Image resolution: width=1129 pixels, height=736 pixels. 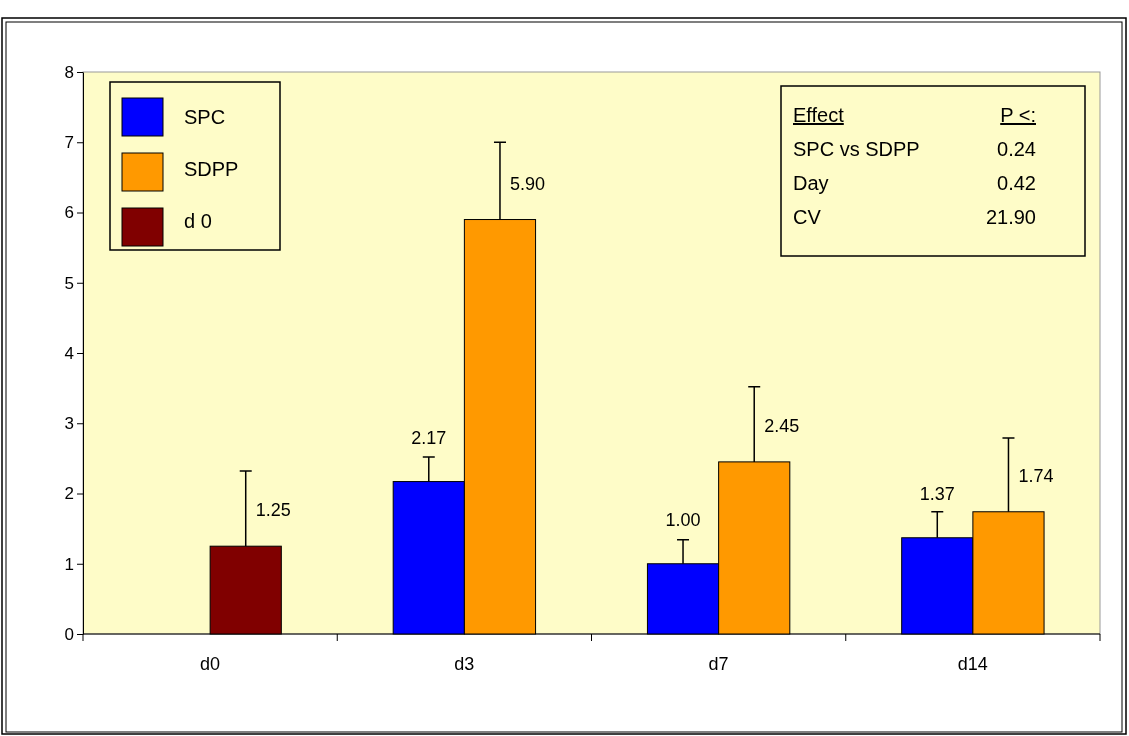 I want to click on x-tick-label: d0, so click(x=210, y=664).